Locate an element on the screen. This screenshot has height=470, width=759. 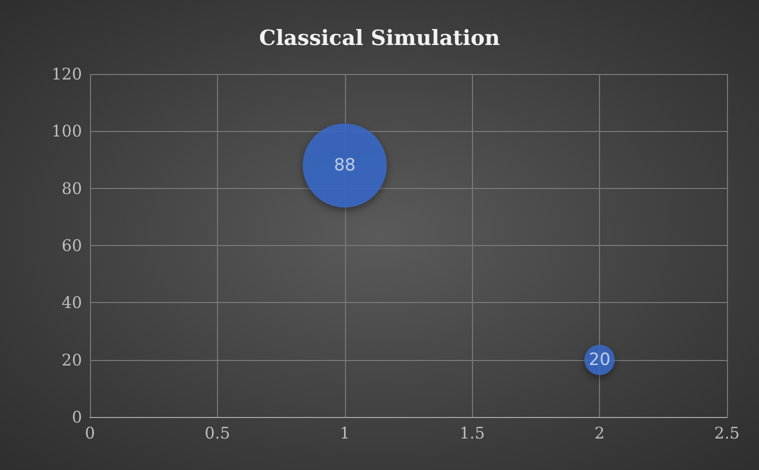
x-tick-label: 1.5 is located at coordinates (472, 433).